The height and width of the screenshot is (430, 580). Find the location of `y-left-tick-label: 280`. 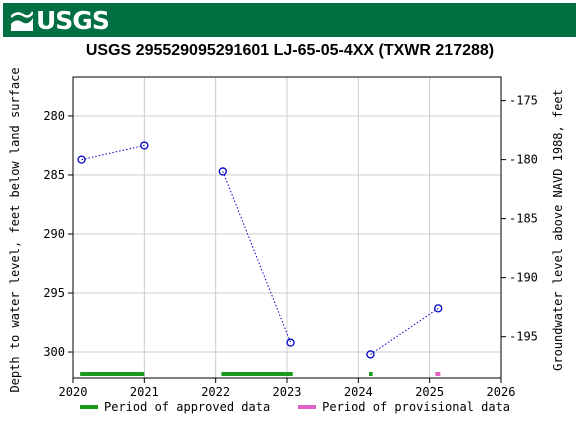

y-left-tick-label: 280 is located at coordinates (54, 116).